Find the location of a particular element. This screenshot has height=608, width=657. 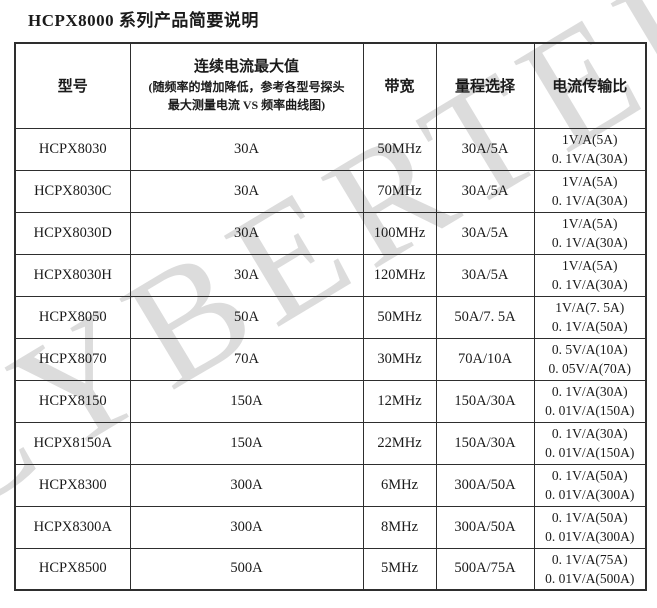

cell-bandwidth: 30MHz is located at coordinates (399, 359).